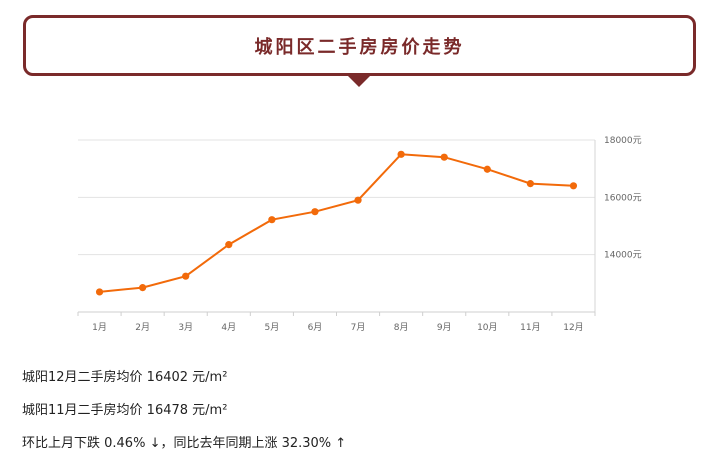 The image size is (705, 459). What do you see at coordinates (99, 327) in the screenshot?
I see `x-tick-label: 1月` at bounding box center [99, 327].